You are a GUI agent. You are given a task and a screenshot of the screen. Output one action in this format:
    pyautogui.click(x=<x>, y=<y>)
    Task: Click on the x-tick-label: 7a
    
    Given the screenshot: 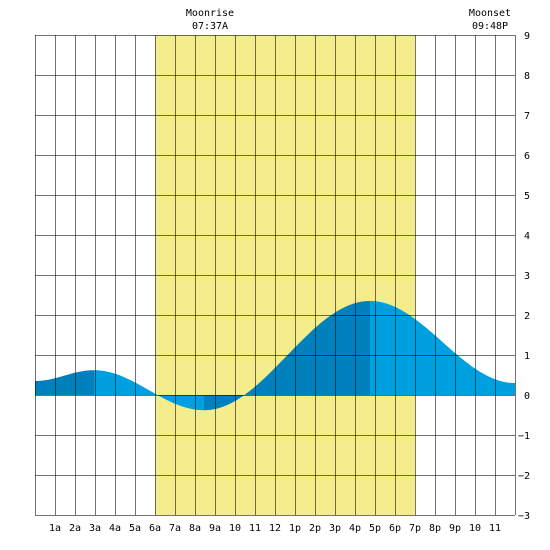 What is the action you would take?
    pyautogui.click(x=175, y=528)
    